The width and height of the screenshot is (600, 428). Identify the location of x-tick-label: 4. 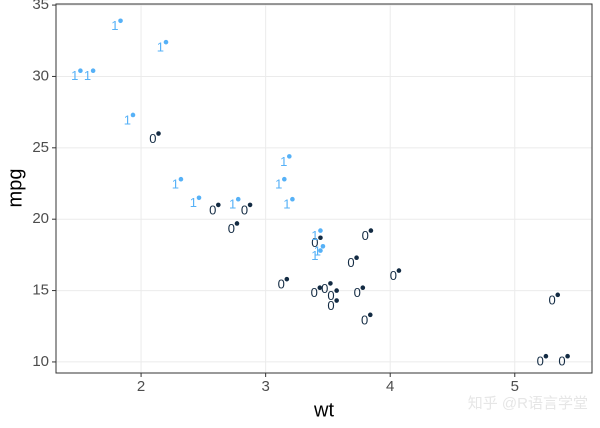
(390, 386).